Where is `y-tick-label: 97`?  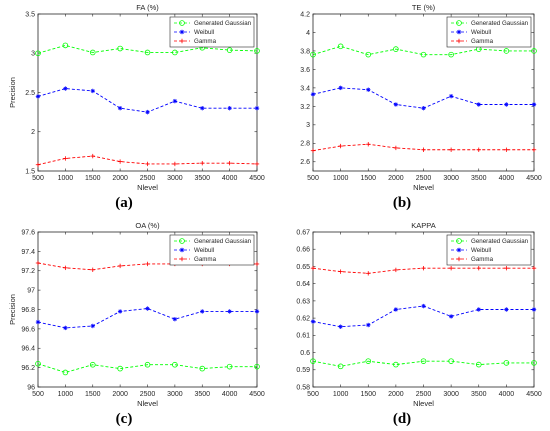
y-tick-label: 97 is located at coordinates (31, 291).